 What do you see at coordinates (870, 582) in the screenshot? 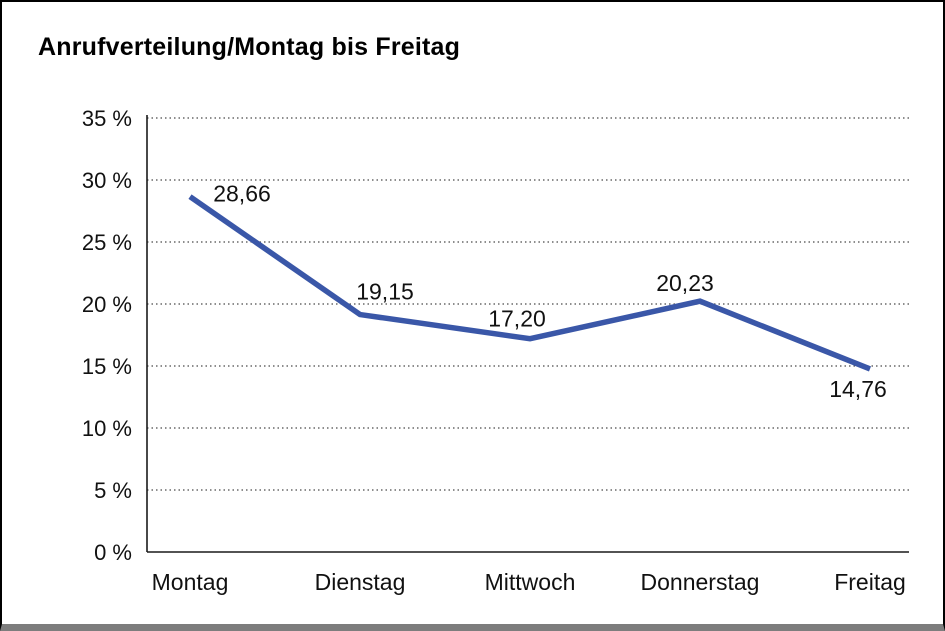
I see `x-axis-label: Freitag` at bounding box center [870, 582].